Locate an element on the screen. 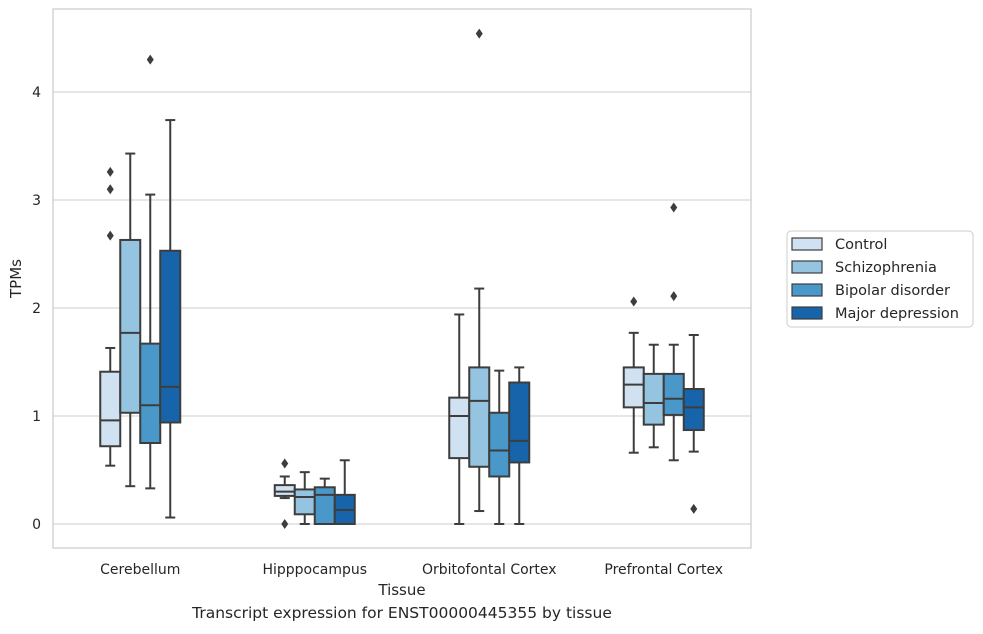 This screenshot has height=634, width=983. legend-item: Control is located at coordinates (839, 245).